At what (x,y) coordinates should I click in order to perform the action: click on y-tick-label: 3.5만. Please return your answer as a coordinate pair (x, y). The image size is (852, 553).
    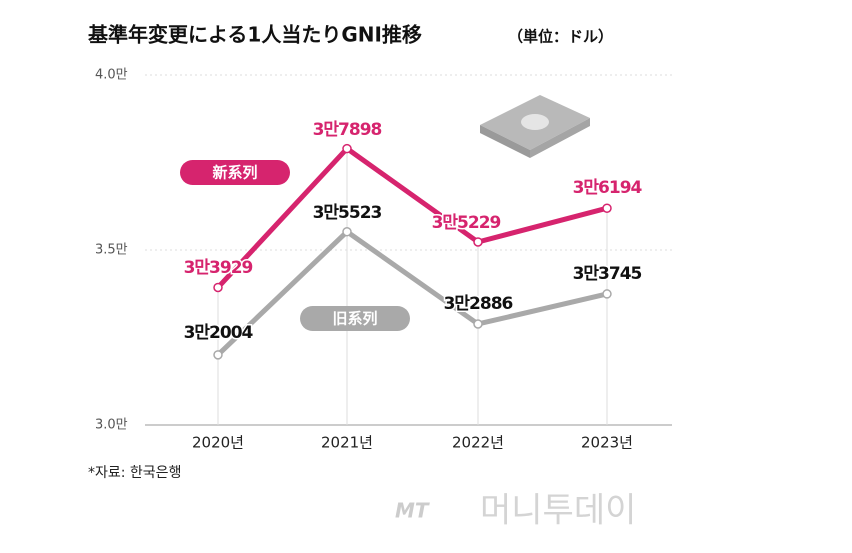
    Looking at the image, I should click on (111, 250).